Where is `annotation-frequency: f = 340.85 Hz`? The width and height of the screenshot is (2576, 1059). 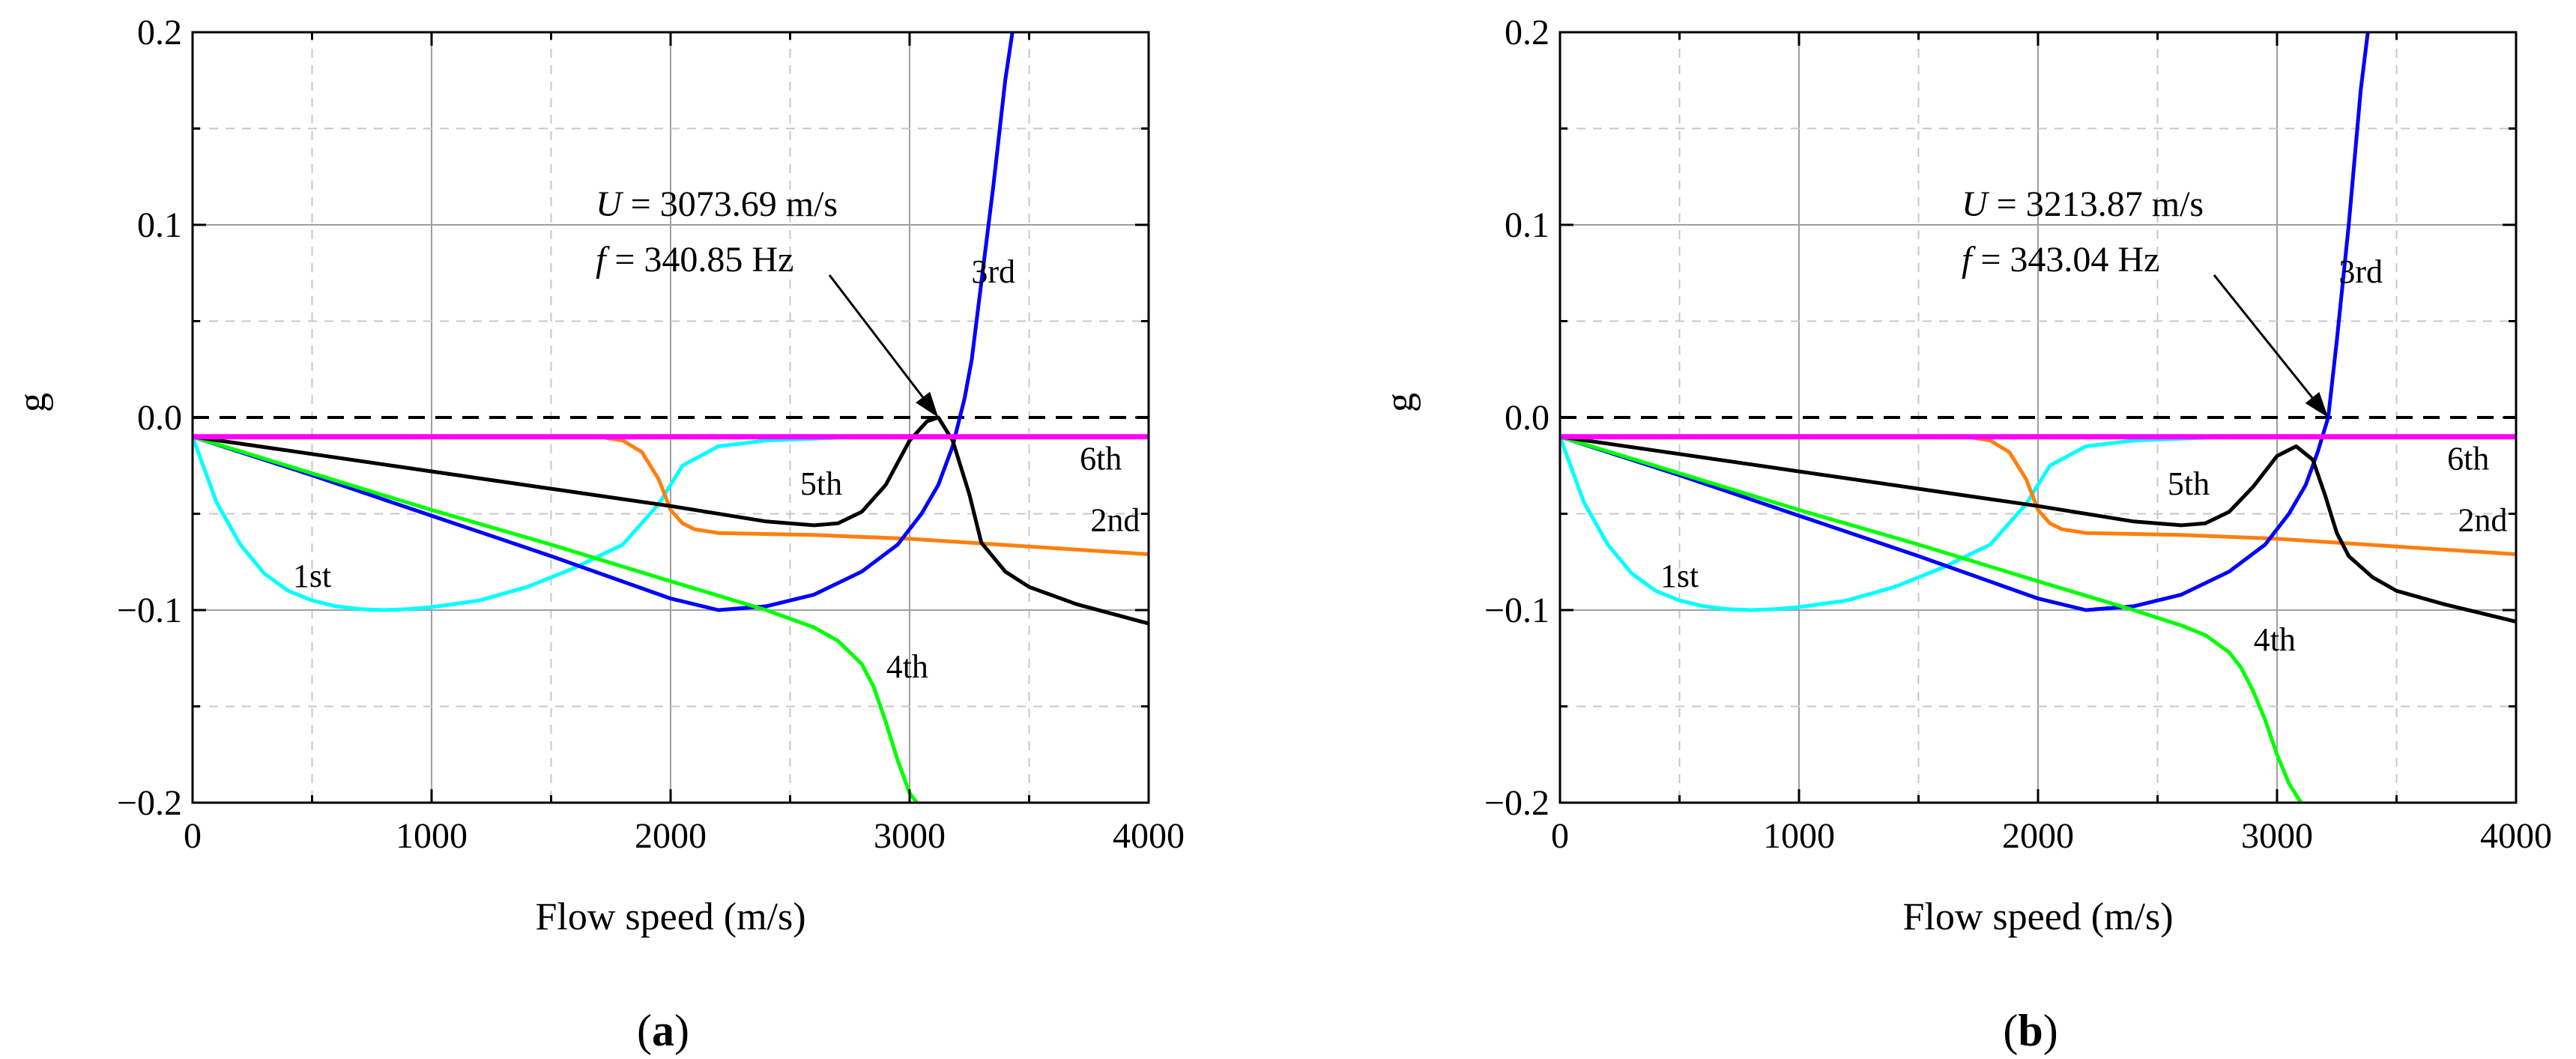
annotation-frequency: f = 340.85 Hz is located at coordinates (694, 260).